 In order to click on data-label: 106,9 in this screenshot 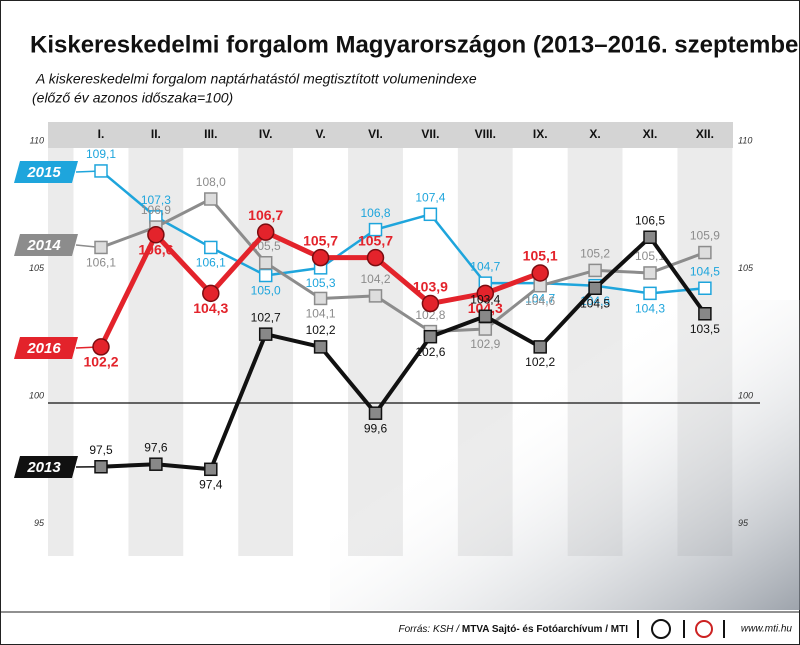, I will do `click(156, 210)`.